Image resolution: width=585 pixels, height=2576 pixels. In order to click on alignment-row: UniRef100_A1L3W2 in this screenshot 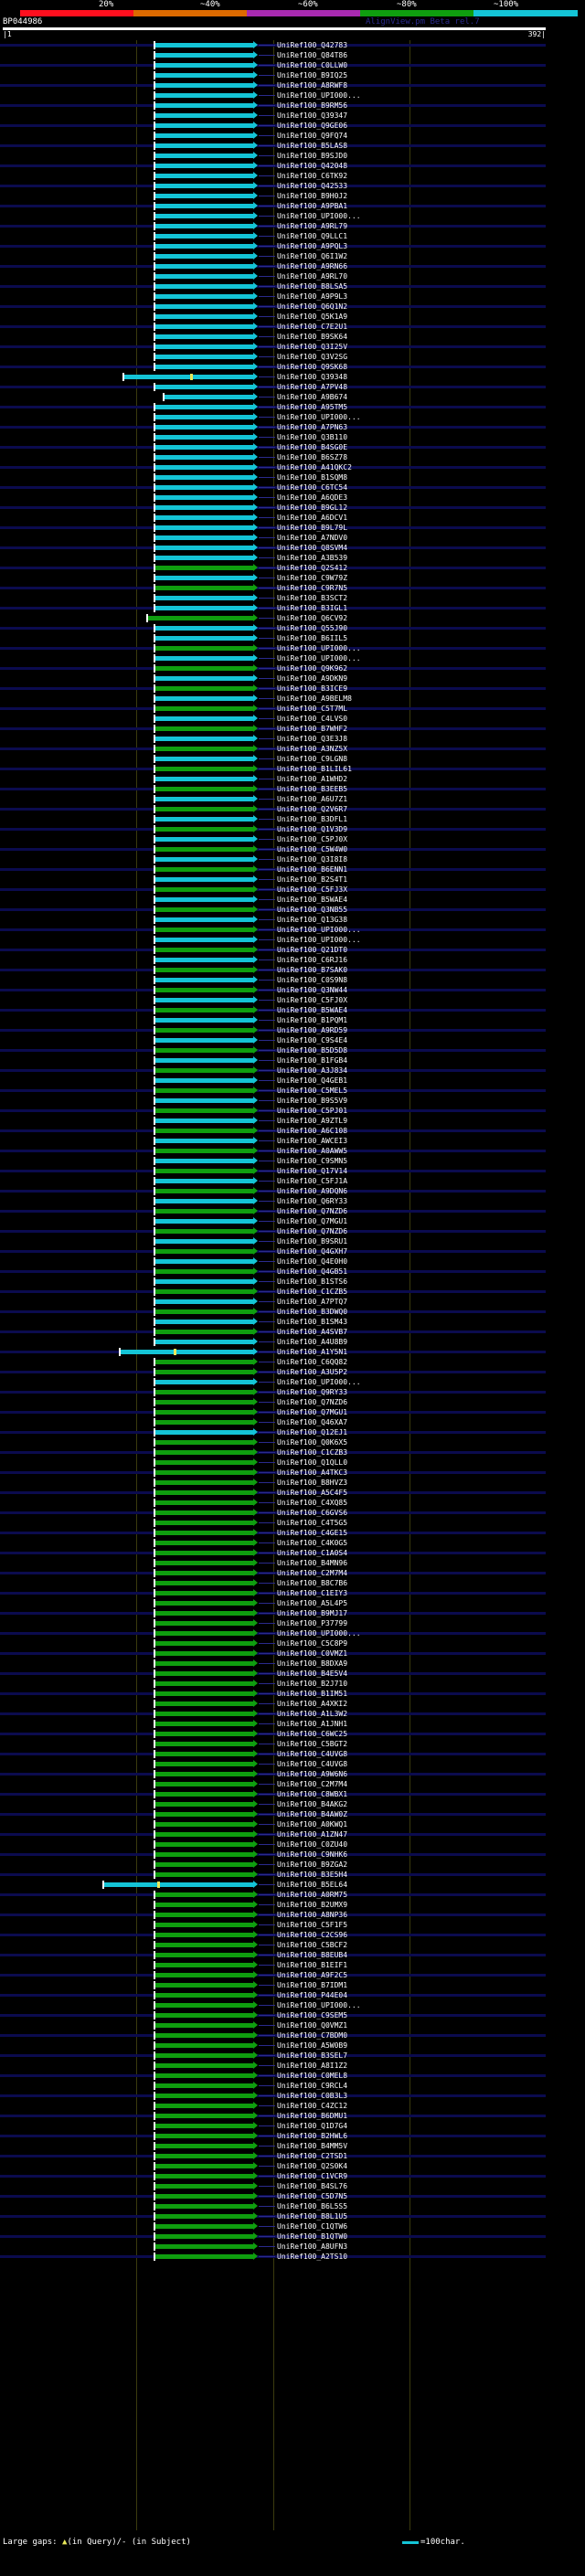, I will do `click(293, 1714)`.